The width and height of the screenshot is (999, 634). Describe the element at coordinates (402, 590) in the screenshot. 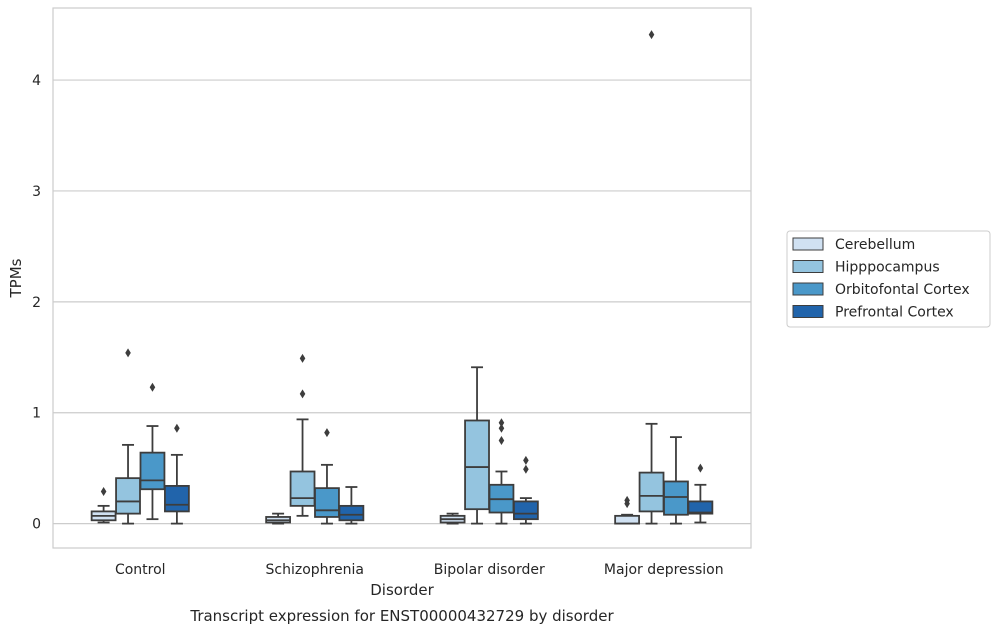

I see `x-axis-label: Disorder` at that location.